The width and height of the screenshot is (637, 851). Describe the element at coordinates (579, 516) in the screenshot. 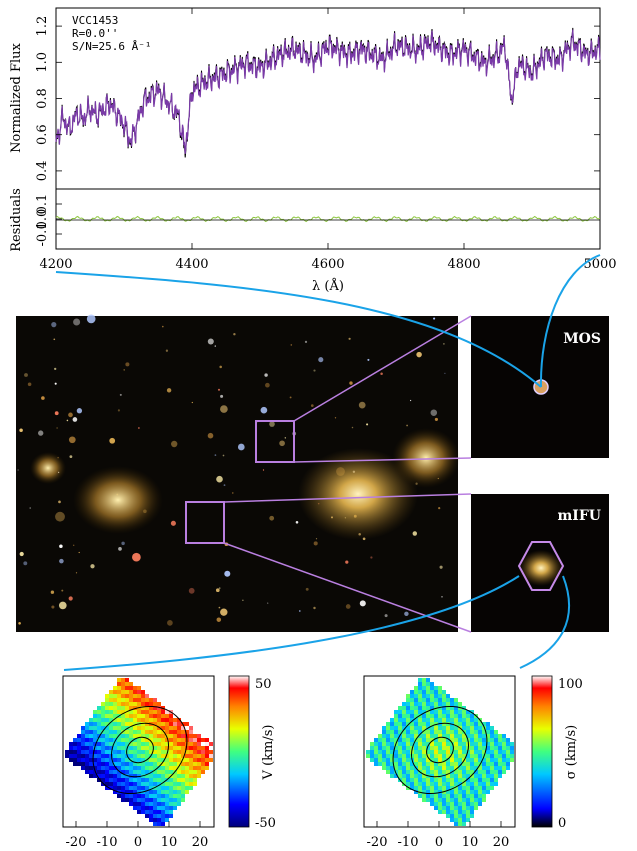

I see `mifu-label: mIFU` at that location.